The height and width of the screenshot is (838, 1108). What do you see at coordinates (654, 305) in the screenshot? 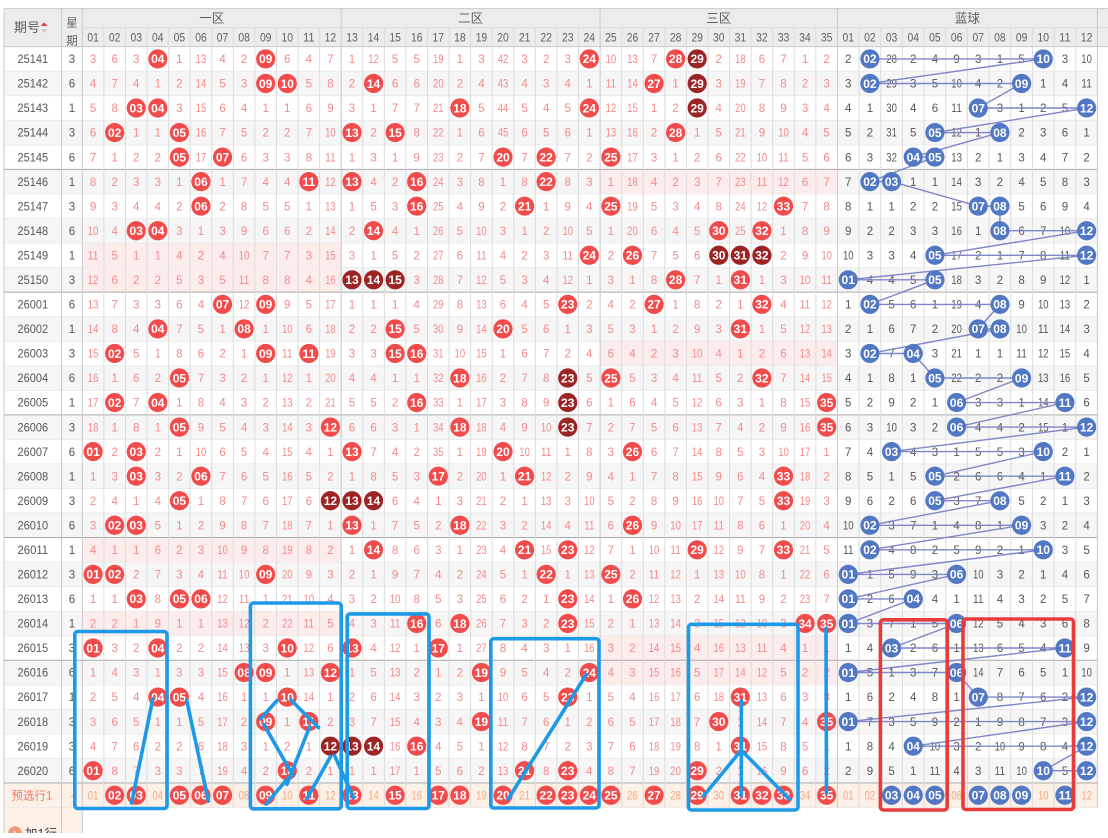
I see `svg-text: 27` at bounding box center [654, 305].